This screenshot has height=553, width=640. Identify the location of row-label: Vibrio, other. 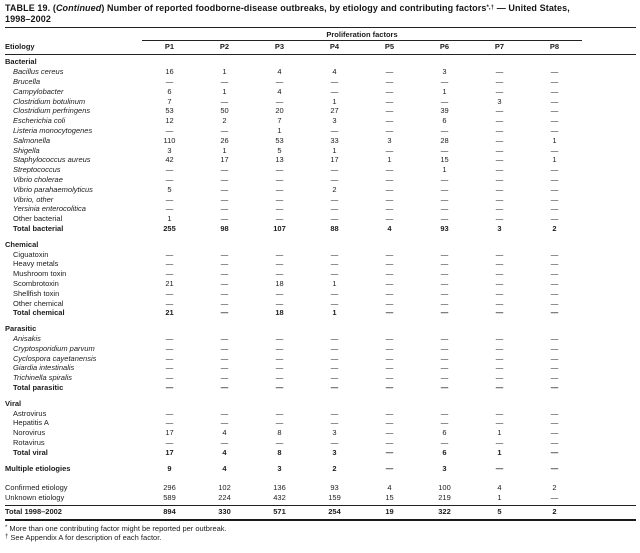
(33, 199).